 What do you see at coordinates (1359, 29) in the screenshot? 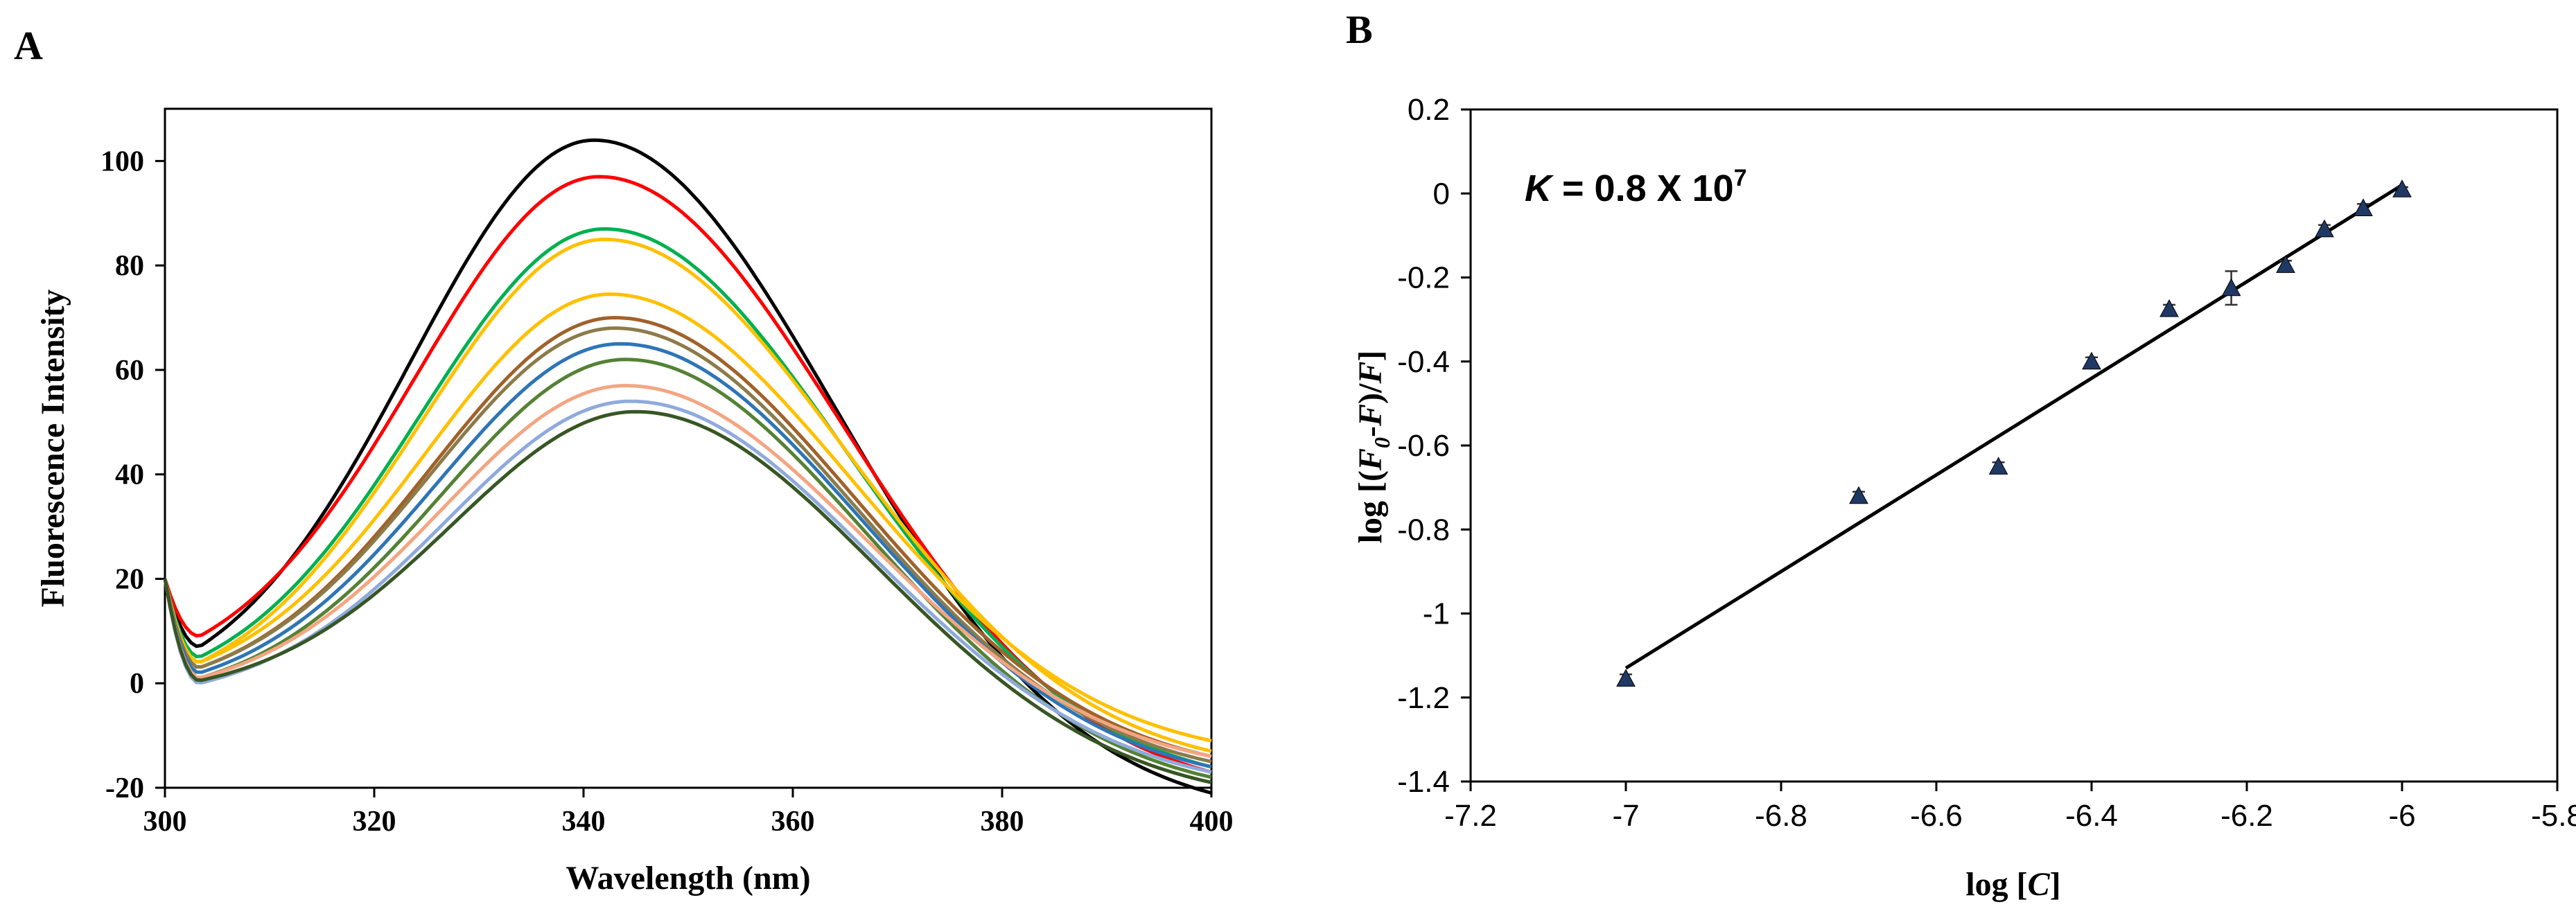
I see `panel-b-label: B` at bounding box center [1359, 29].